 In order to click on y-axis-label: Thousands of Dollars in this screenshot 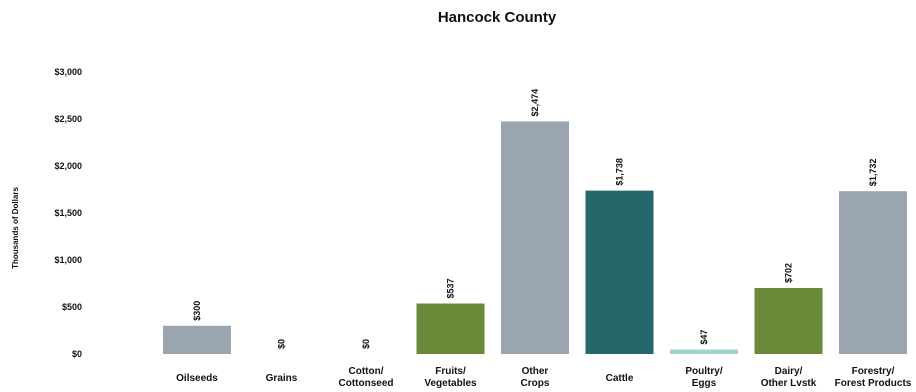, I will do `click(15, 228)`.